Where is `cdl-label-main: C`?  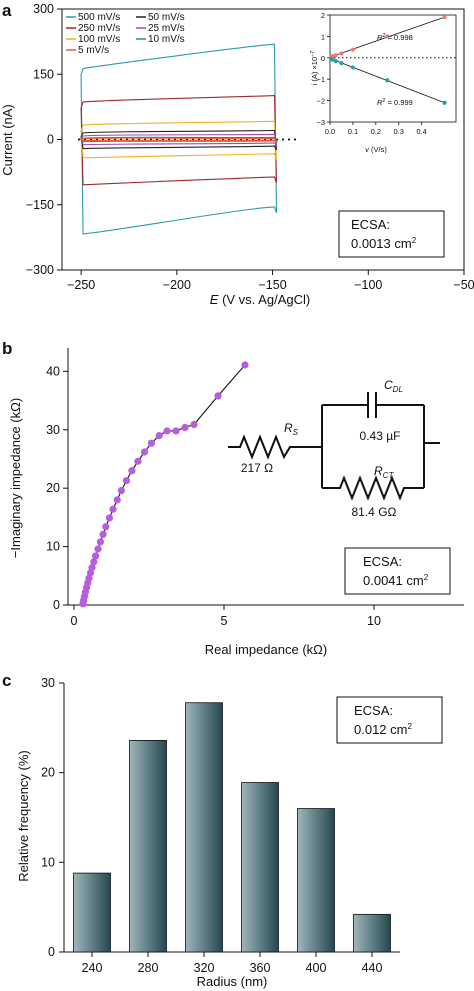
cdl-label-main: C is located at coordinates (388, 385).